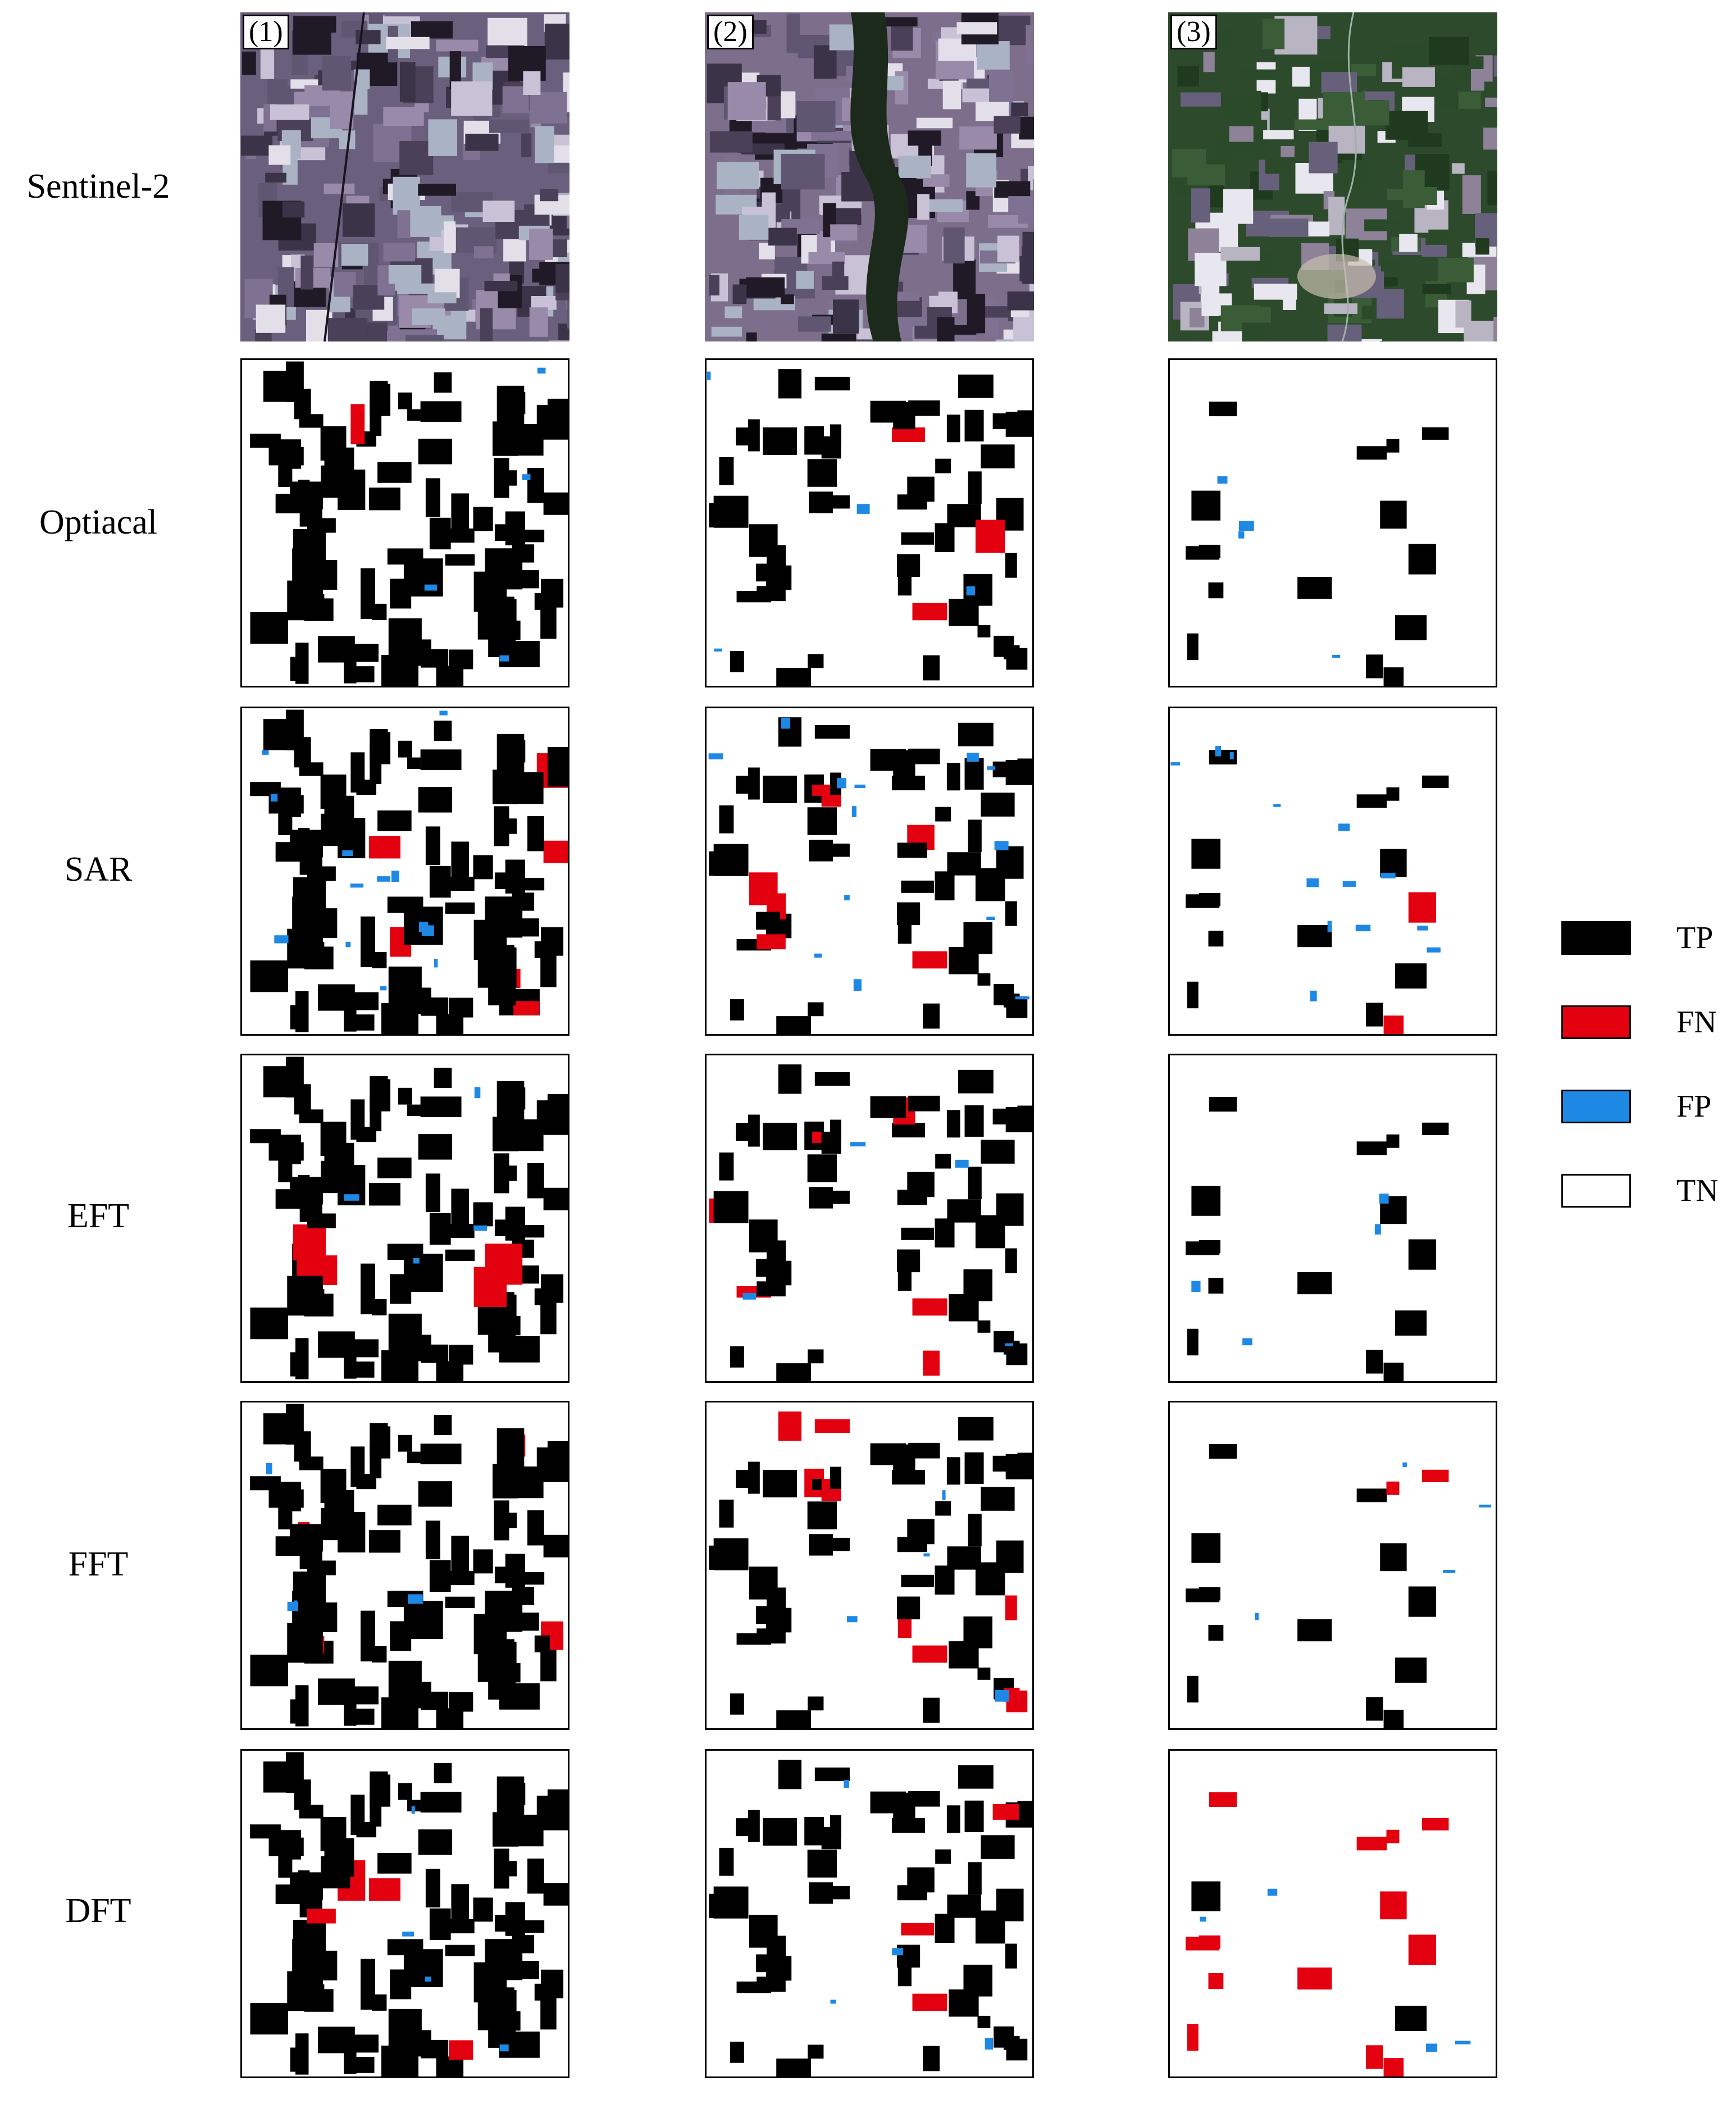 The width and height of the screenshot is (1736, 2104). What do you see at coordinates (870, 176) in the screenshot?
I see `satellite-image-2: (2)` at bounding box center [870, 176].